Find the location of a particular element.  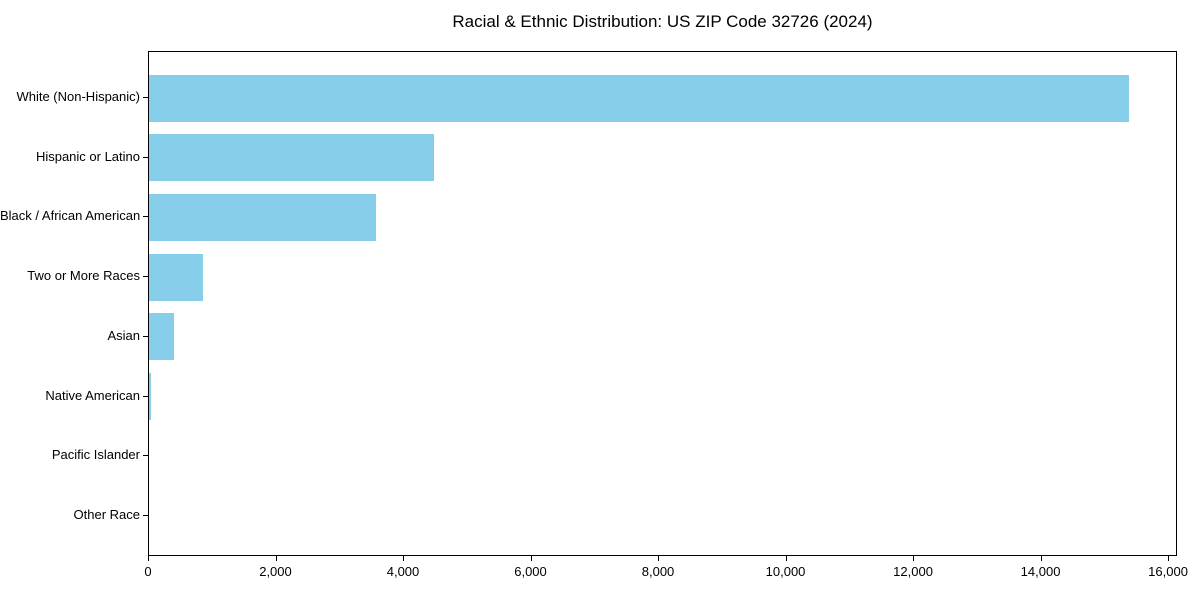

x-tick-label: 6,000 is located at coordinates (530, 571).